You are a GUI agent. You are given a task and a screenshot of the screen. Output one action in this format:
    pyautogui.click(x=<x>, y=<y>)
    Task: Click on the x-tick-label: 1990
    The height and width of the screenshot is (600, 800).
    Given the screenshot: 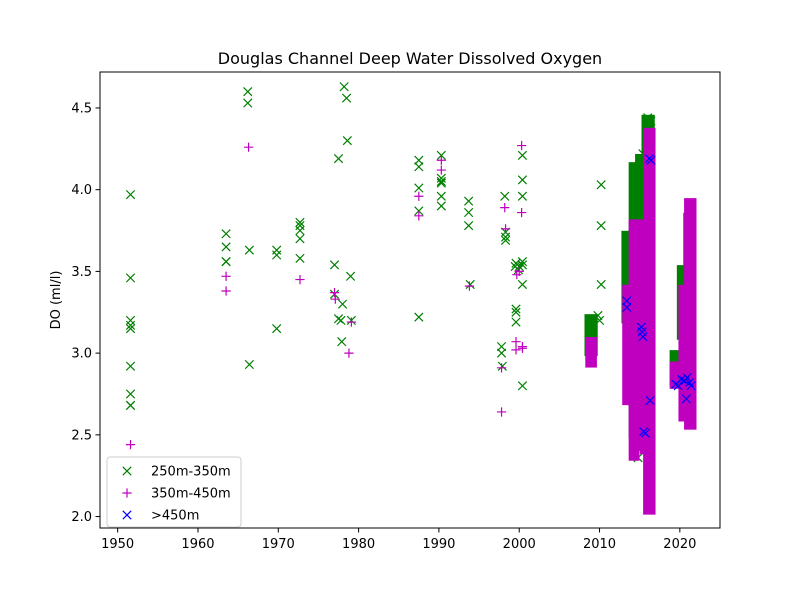 What is the action you would take?
    pyautogui.click(x=438, y=544)
    